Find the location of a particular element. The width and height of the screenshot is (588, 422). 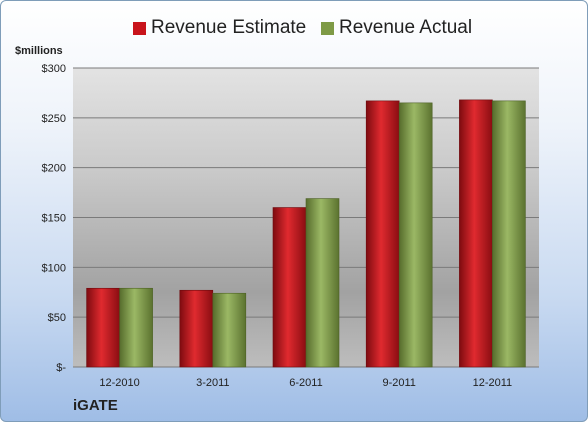

x-axis-ticks: 12-2010 3-2011 6-2011 9-2011 12-2011 is located at coordinates (305, 383).